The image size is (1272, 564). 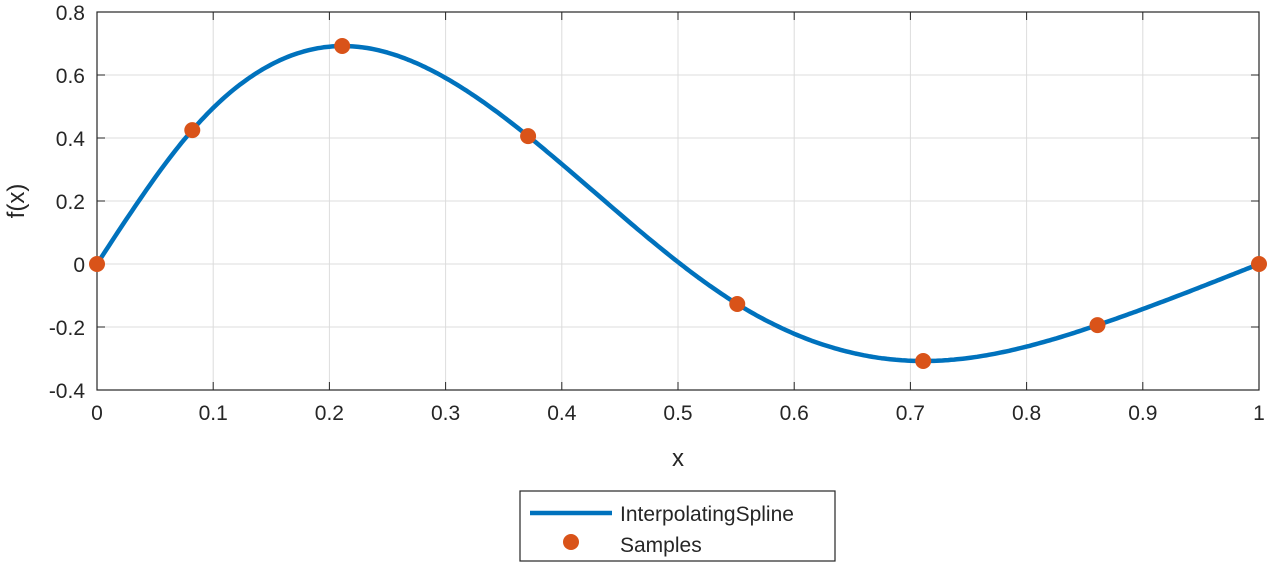 What do you see at coordinates (1026, 413) in the screenshot?
I see `x-tick-label: 0.8` at bounding box center [1026, 413].